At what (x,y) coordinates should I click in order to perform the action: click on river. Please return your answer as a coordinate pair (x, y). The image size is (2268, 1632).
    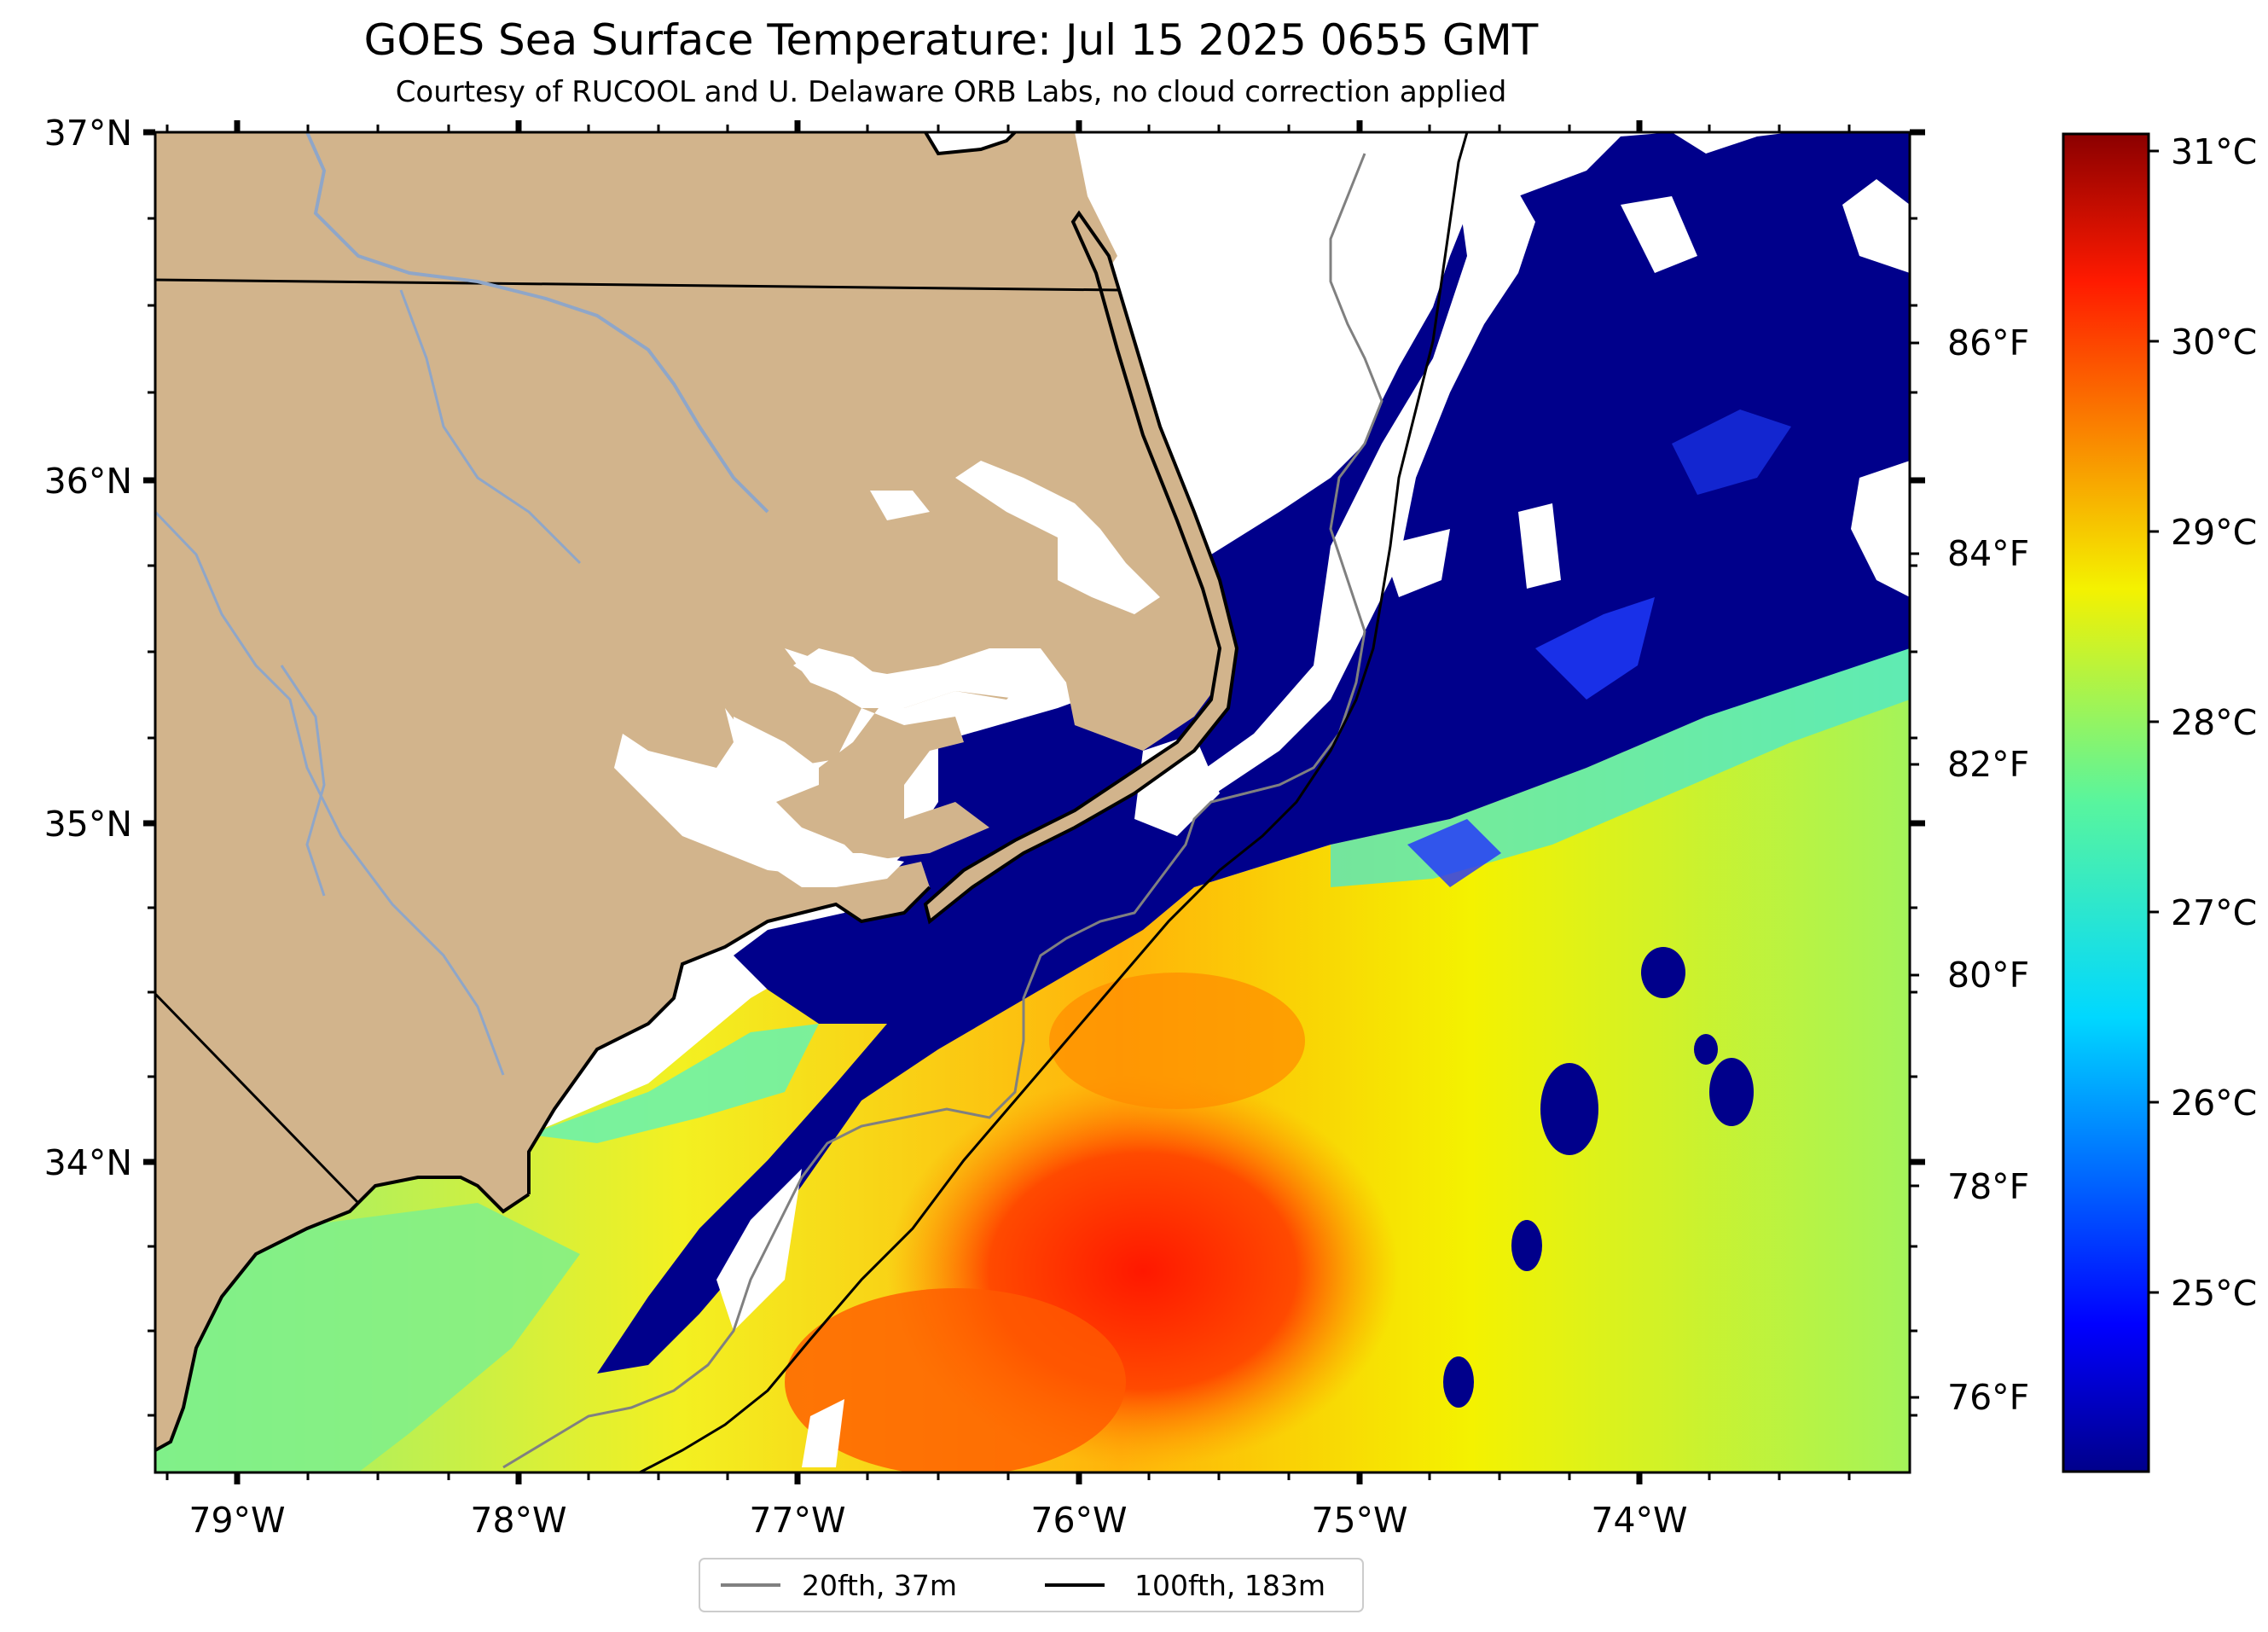
    Looking at the image, I should click on (537, 323).